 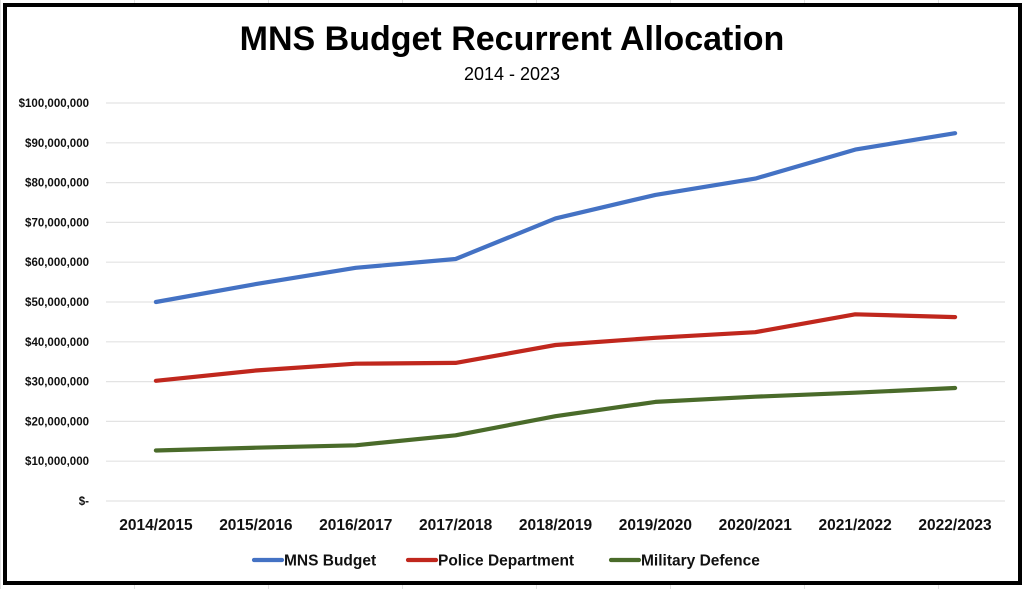 What do you see at coordinates (555, 419) in the screenshot?
I see `series-line-military-defence` at bounding box center [555, 419].